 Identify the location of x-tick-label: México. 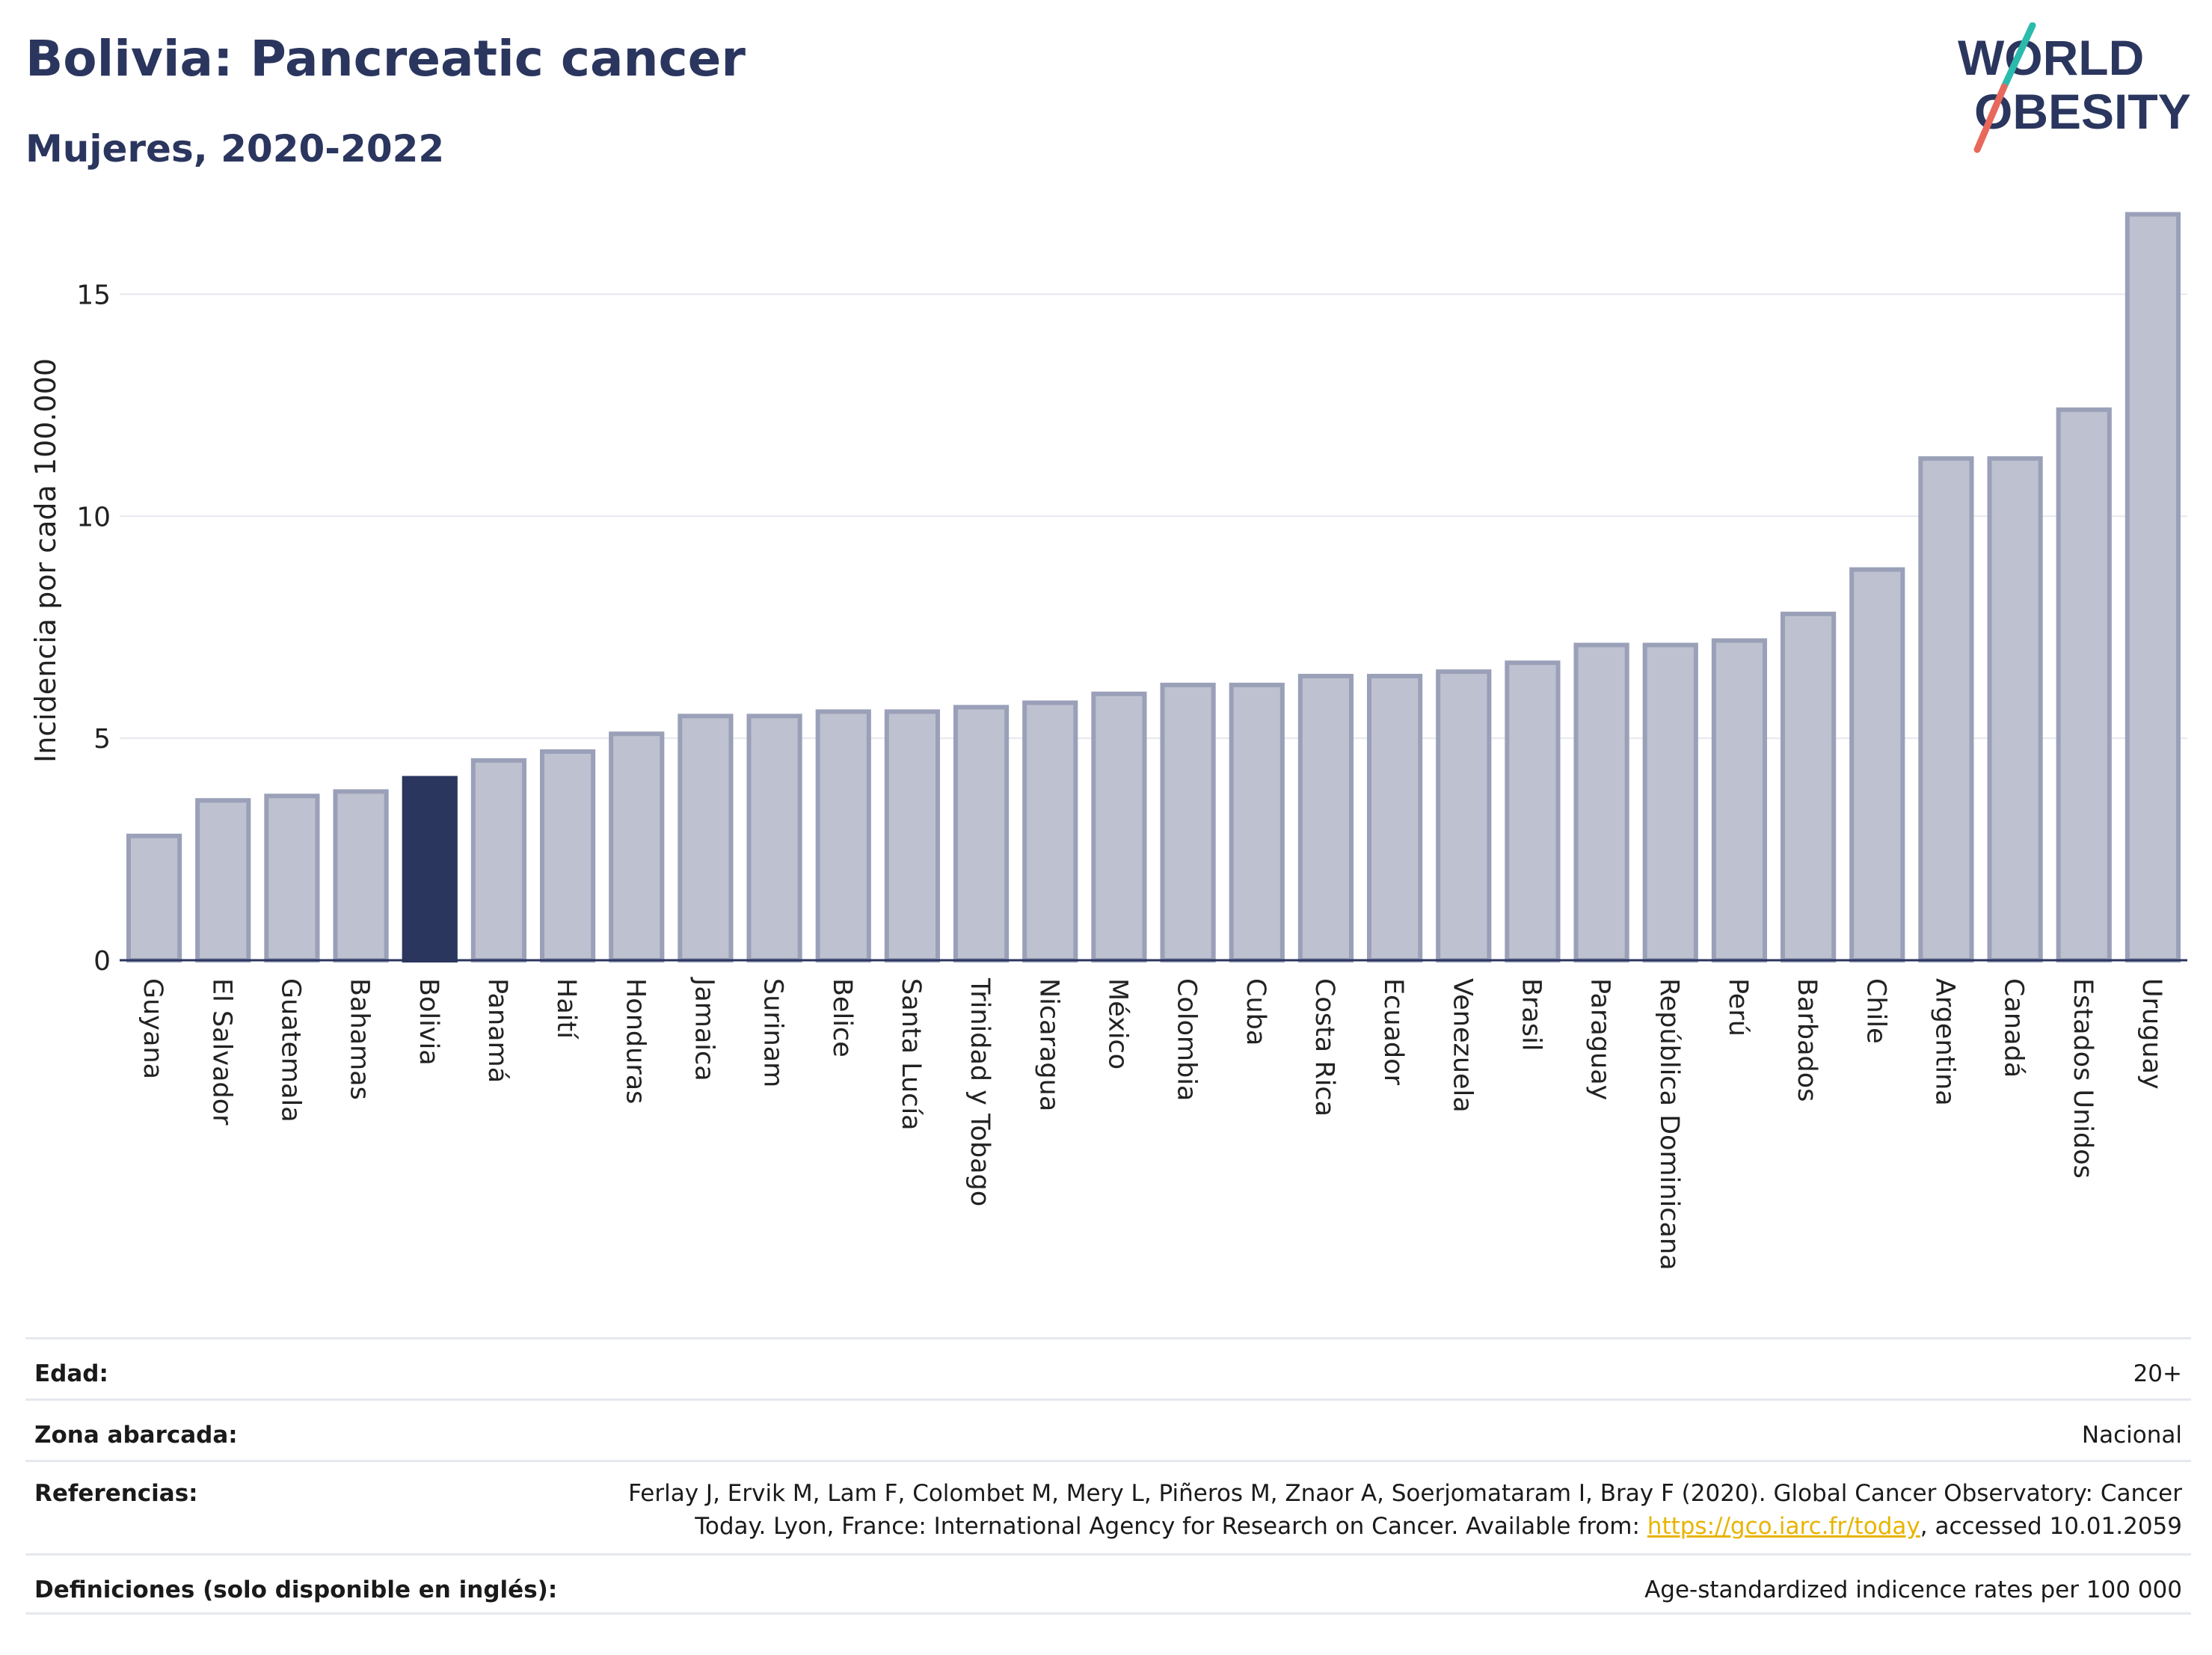
(1117, 1023).